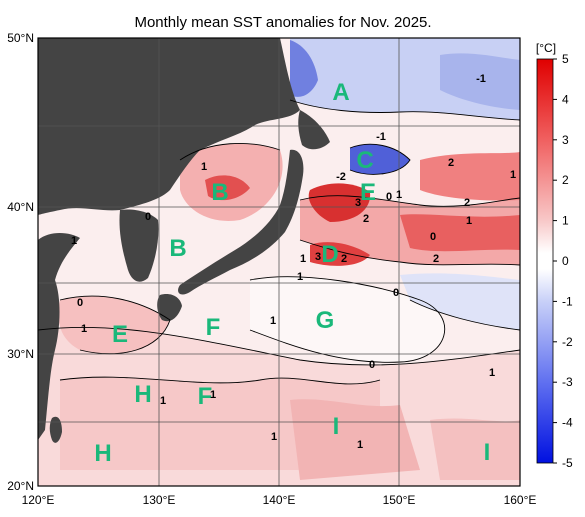 This screenshot has height=517, width=585. What do you see at coordinates (567, 301) in the screenshot?
I see `colorbar-tick-label: -1` at bounding box center [567, 301].